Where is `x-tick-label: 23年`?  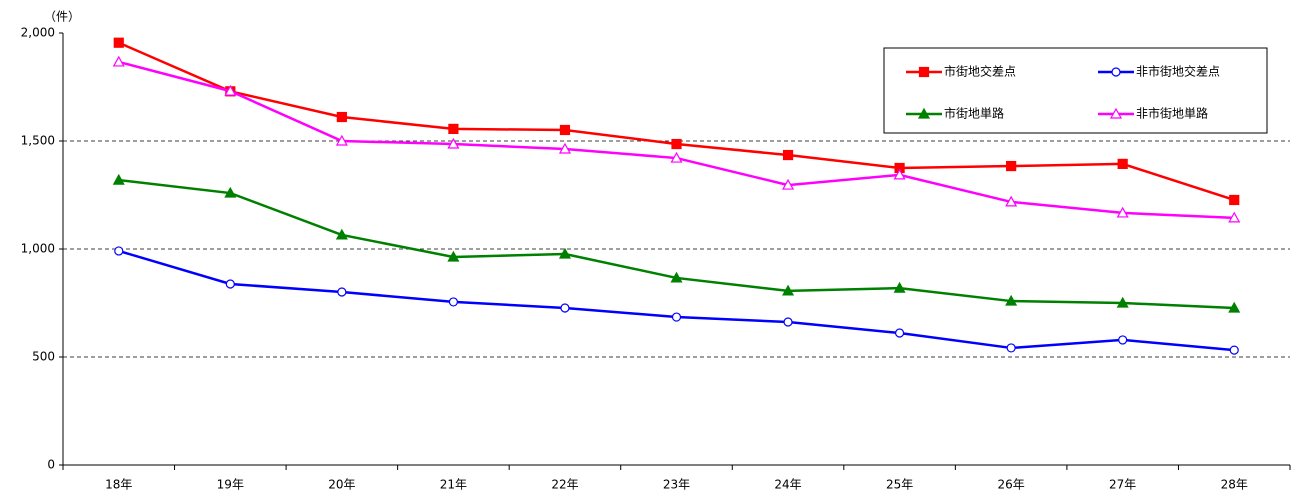 x-tick-label: 23年 is located at coordinates (676, 485).